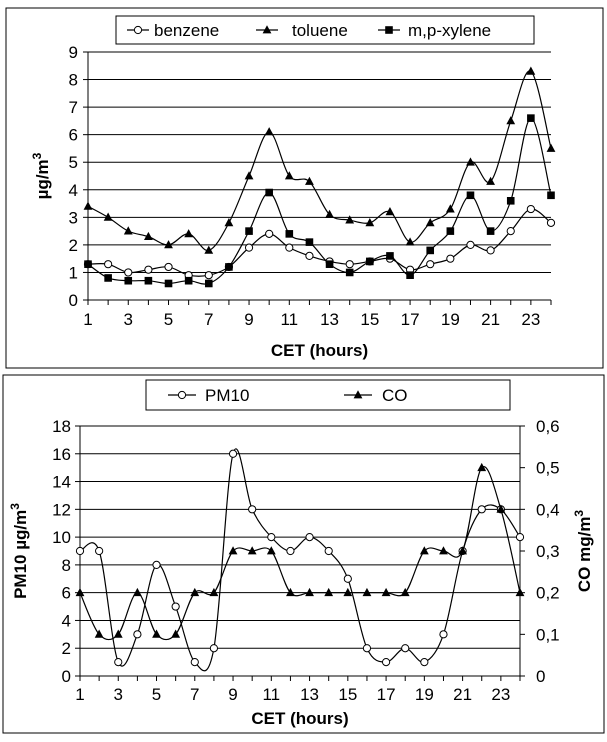 Image resolution: width=607 pixels, height=742 pixels. Describe the element at coordinates (66, 620) in the screenshot. I see `y-left-tick-label: 4` at that location.